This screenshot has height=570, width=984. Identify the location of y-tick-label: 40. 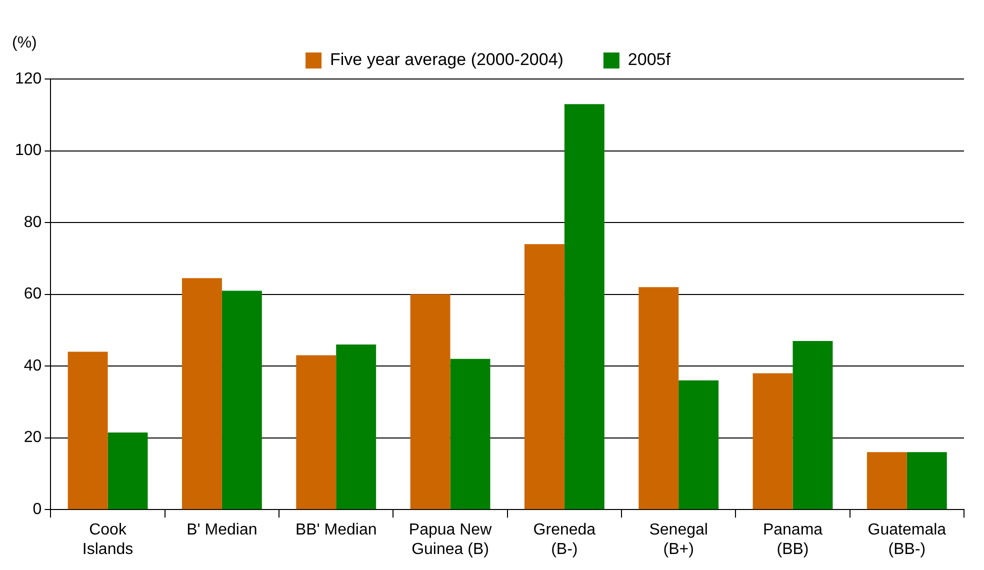
(33, 365).